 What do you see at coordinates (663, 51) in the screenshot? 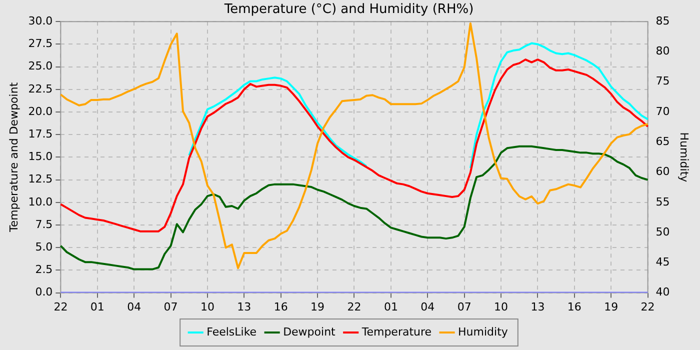
I see `y2-tick-label: 80` at bounding box center [663, 51].